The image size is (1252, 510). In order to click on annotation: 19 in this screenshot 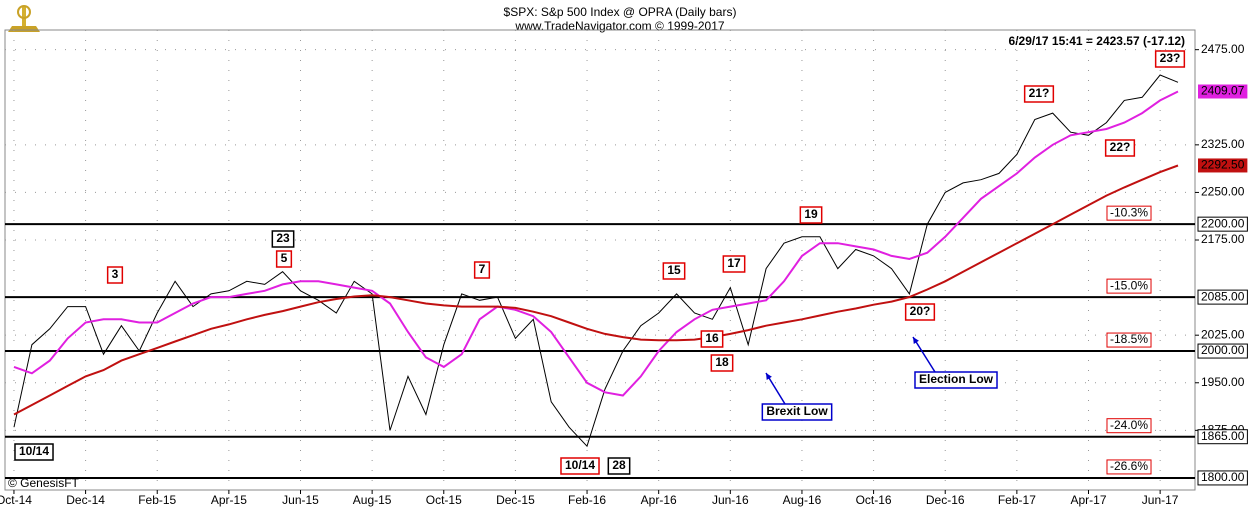, I will do `click(811, 214)`.